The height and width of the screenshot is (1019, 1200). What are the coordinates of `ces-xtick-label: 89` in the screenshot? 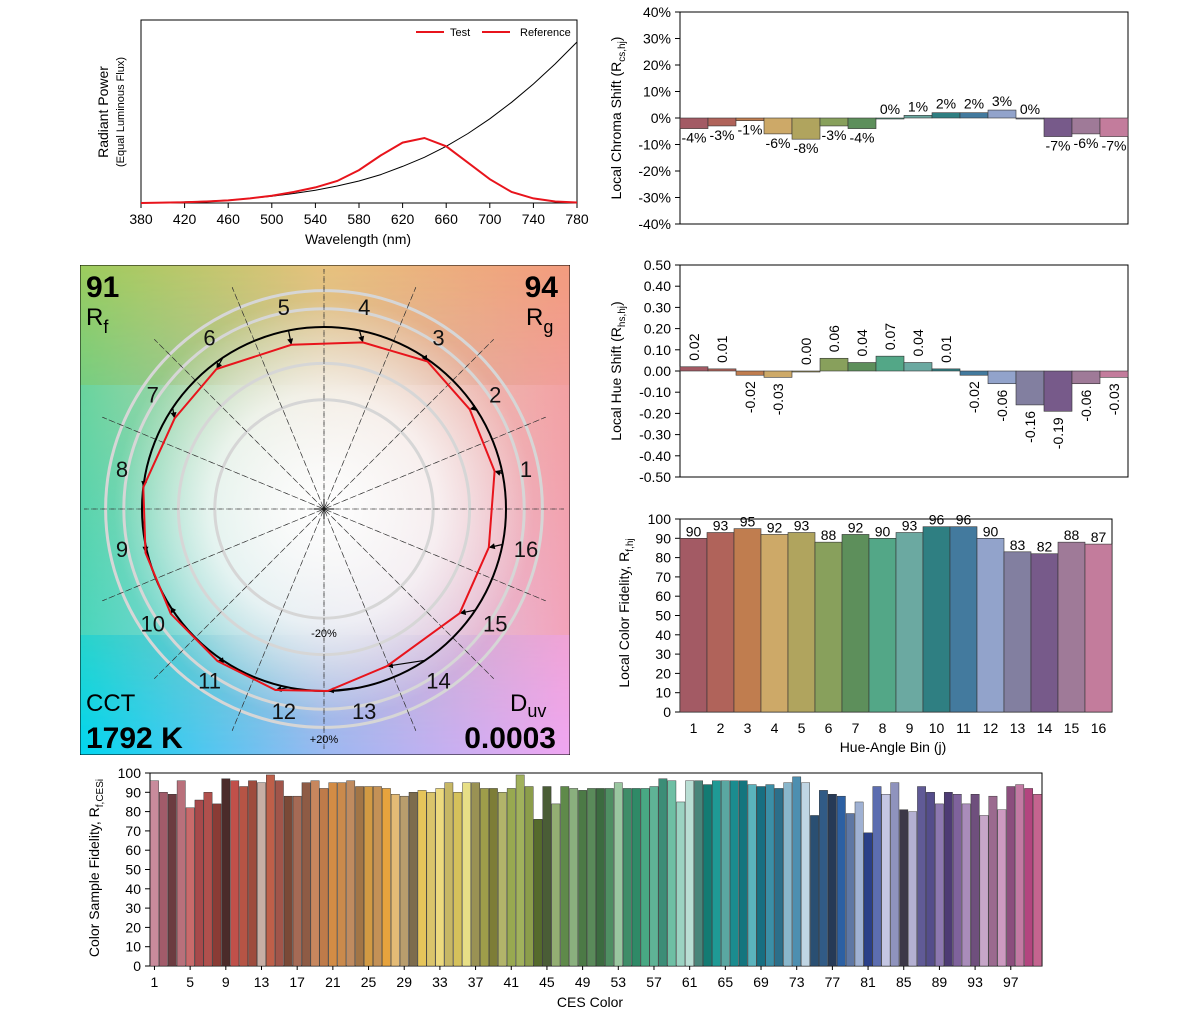 It's located at (940, 982).